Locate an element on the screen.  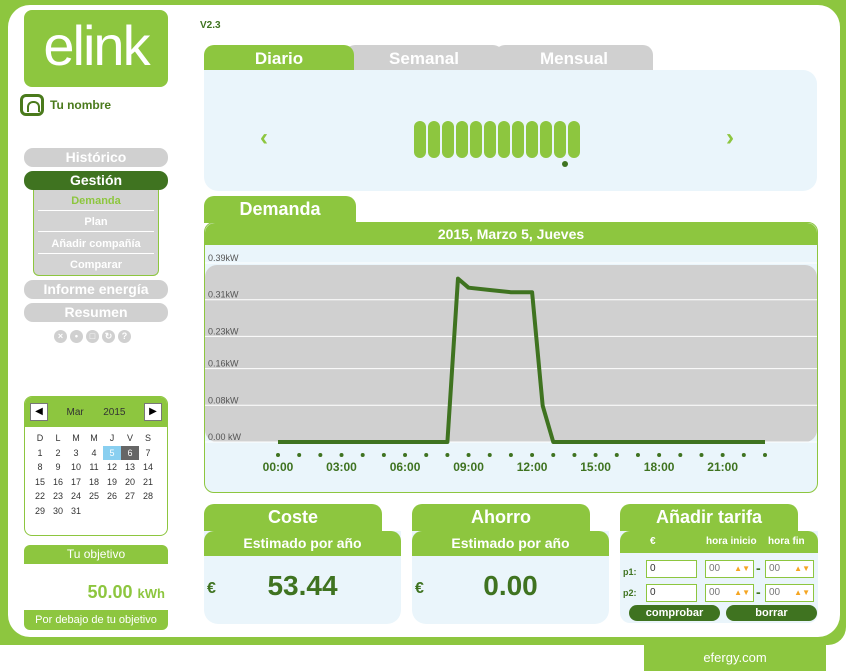
x-tick-label: 03:00 is located at coordinates (341, 467).